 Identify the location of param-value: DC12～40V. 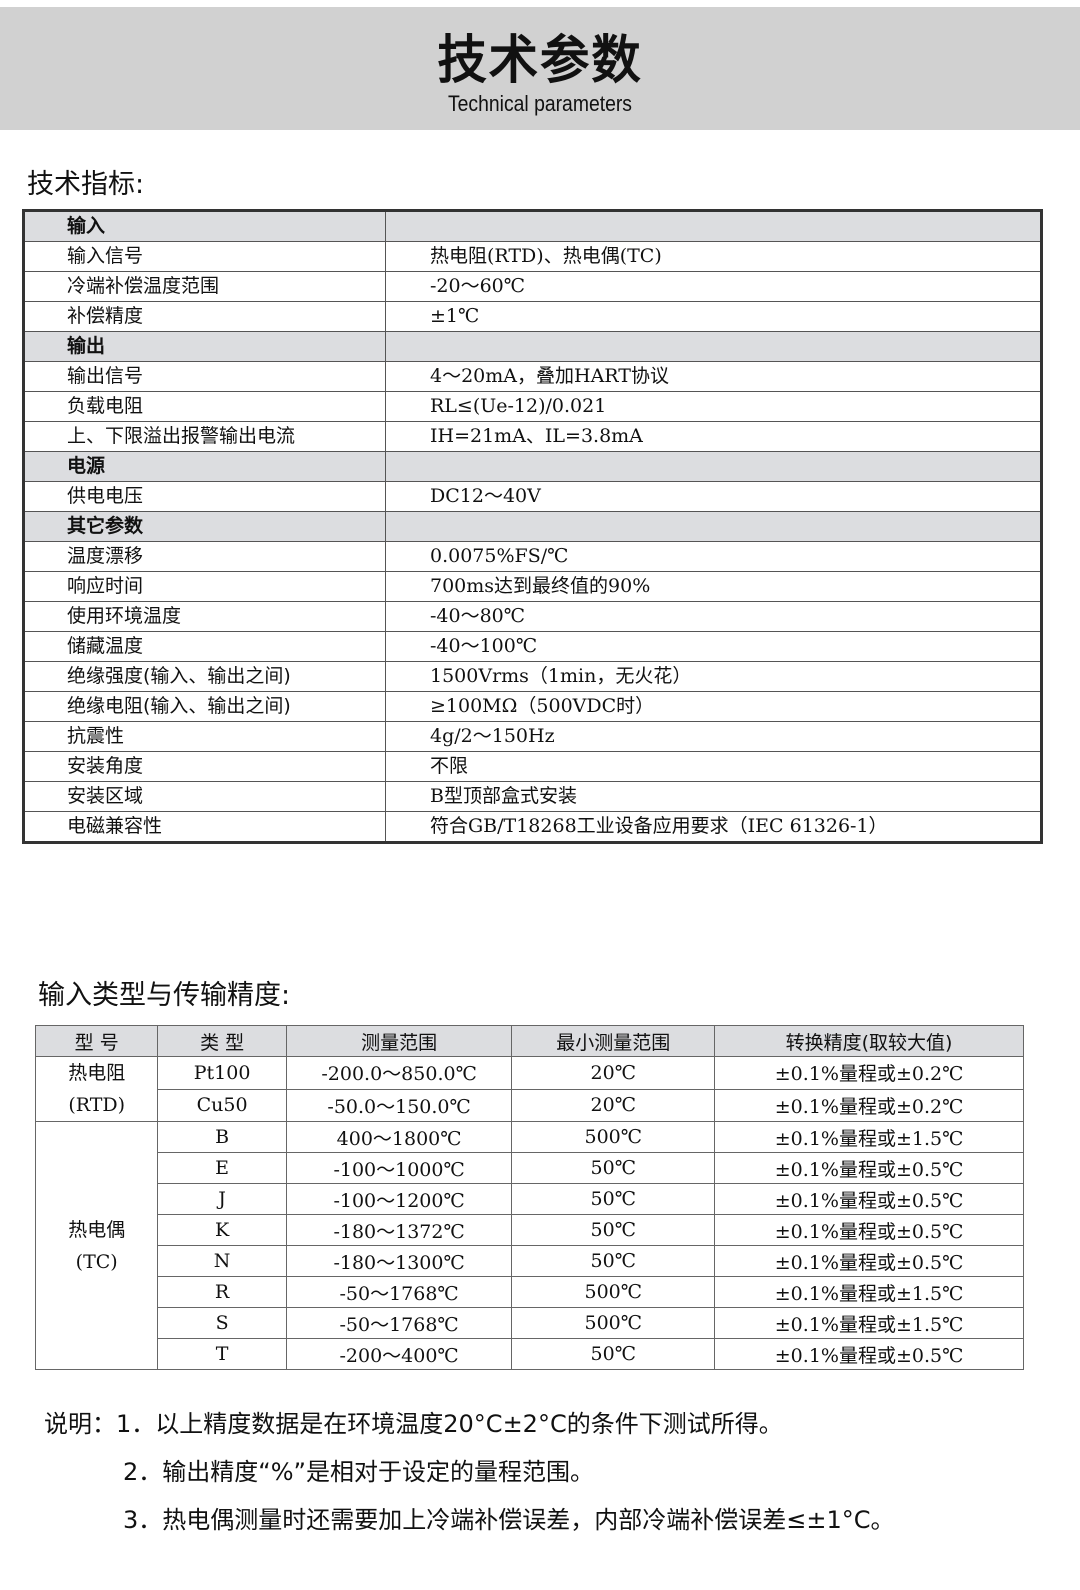
(713, 496).